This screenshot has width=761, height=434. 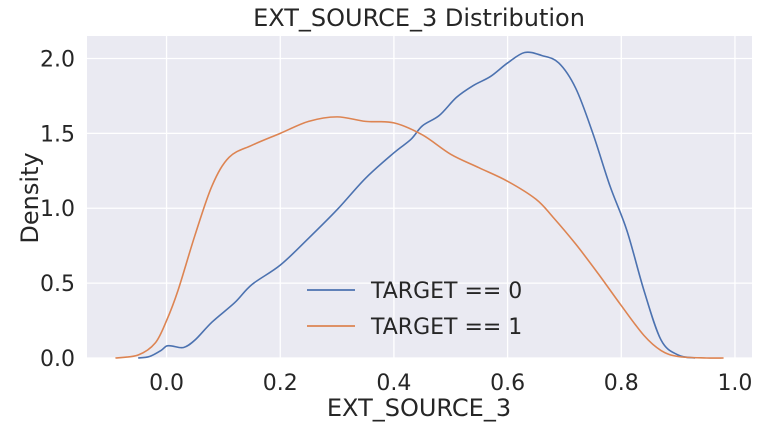 I want to click on y-tick-label: 1.5, so click(x=57, y=134).